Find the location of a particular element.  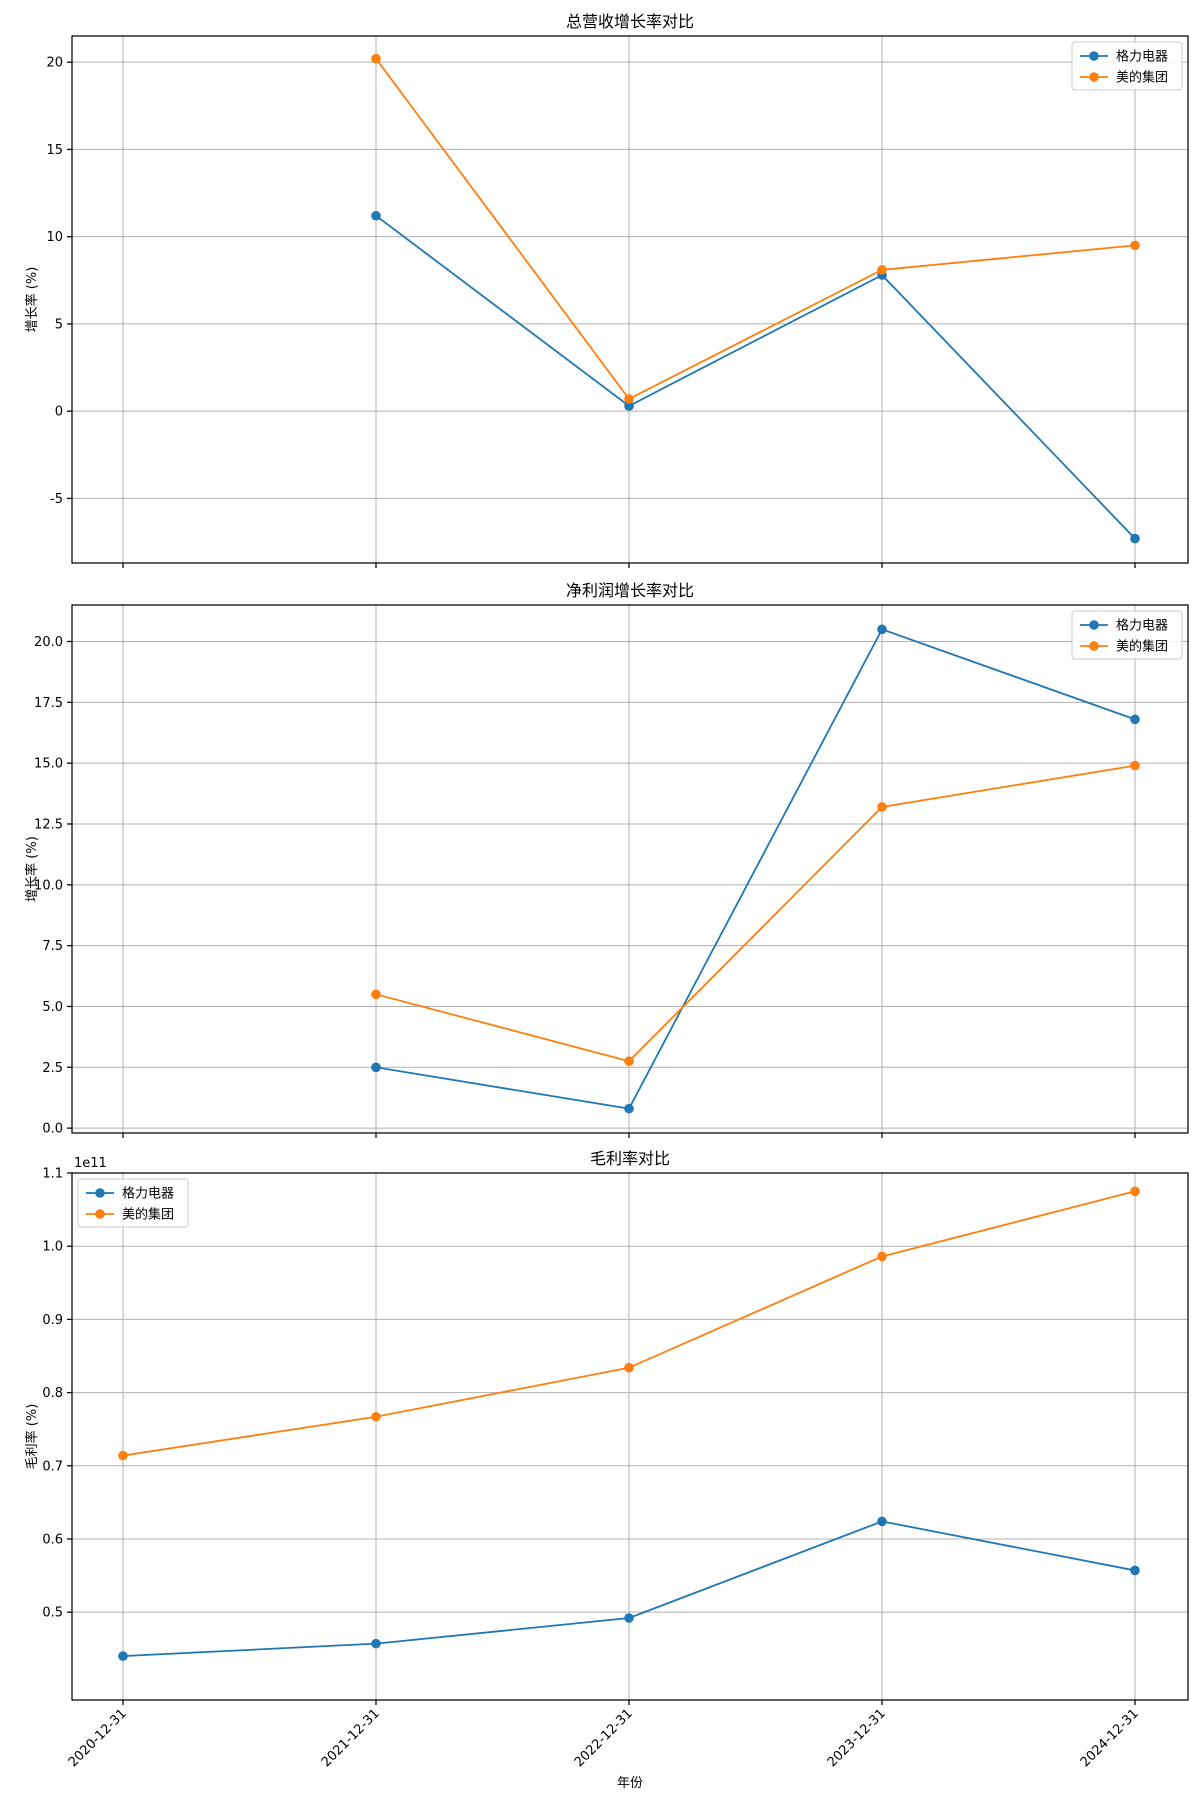

x-tick-label: 2024-12-31 is located at coordinates (1110, 1738).